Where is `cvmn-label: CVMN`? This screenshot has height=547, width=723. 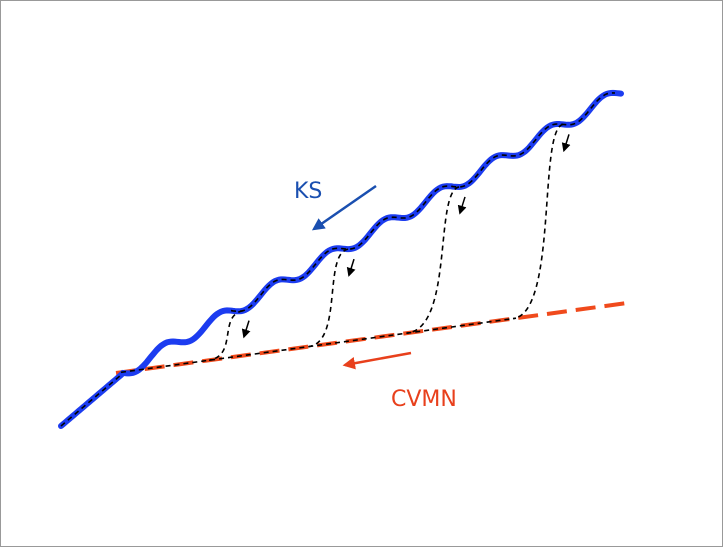
cvmn-label: CVMN is located at coordinates (424, 399).